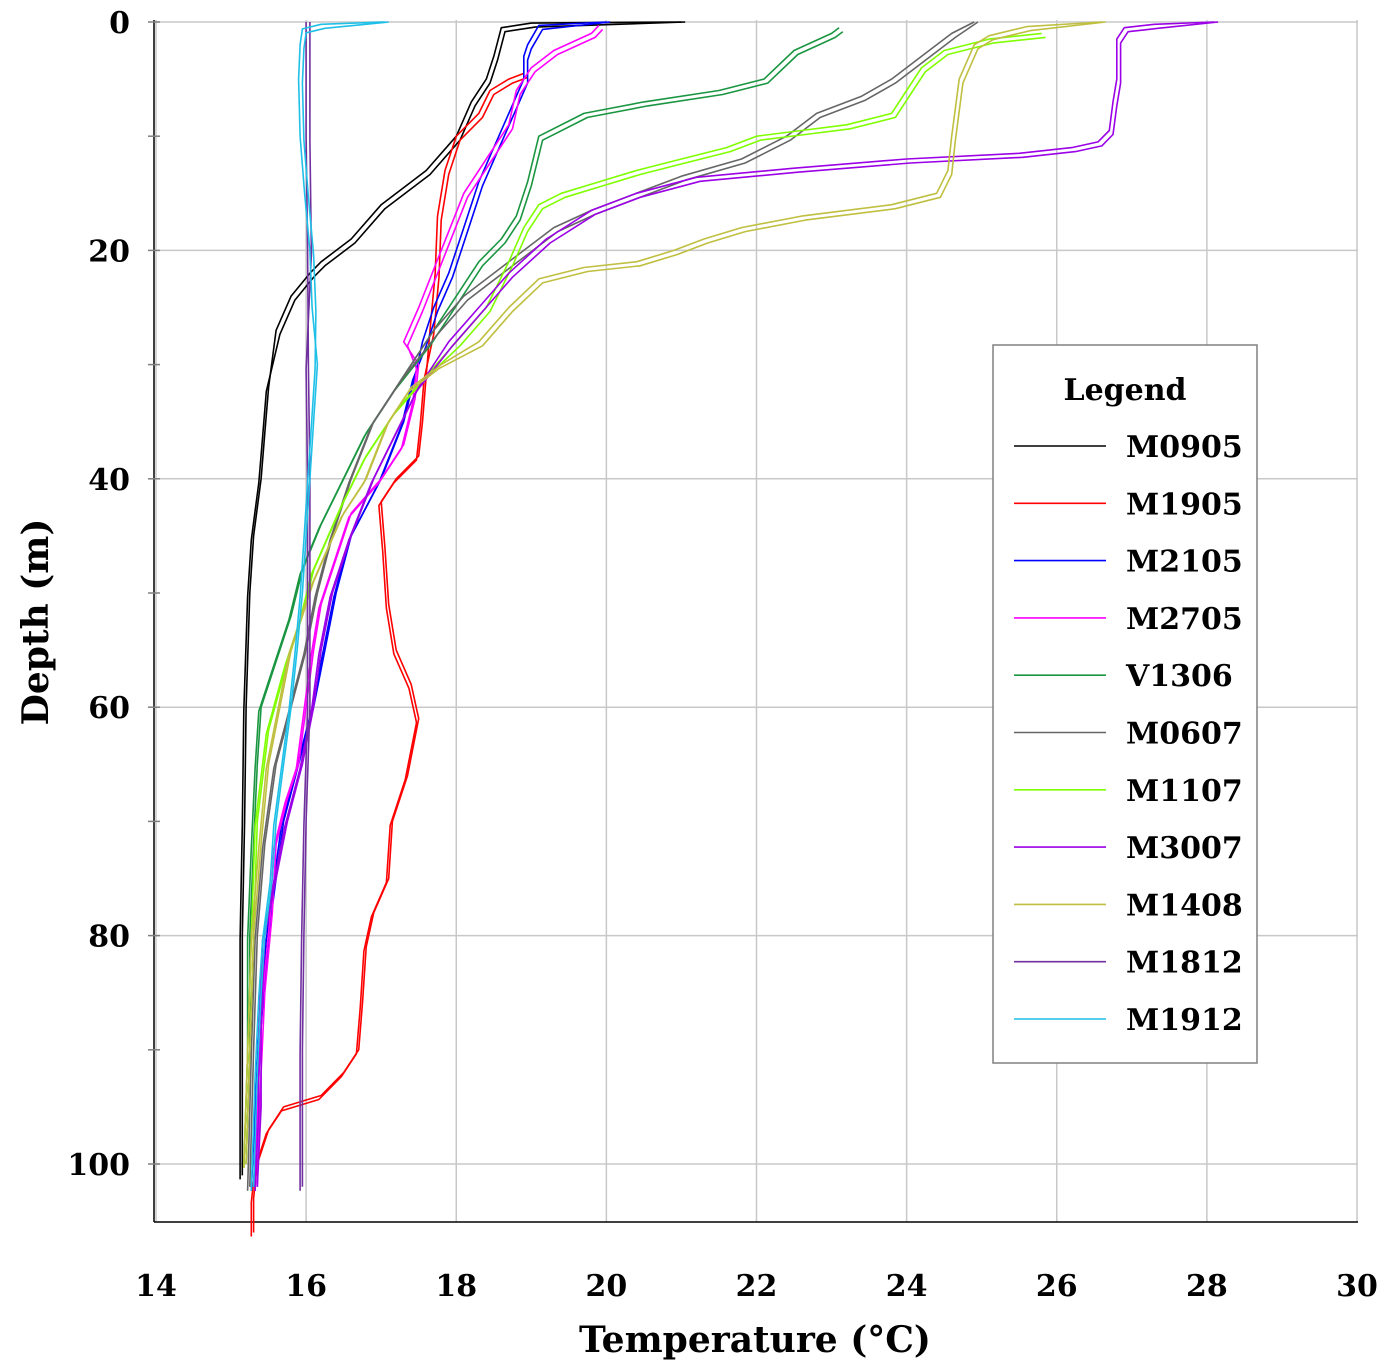 The image size is (1380, 1372). Describe the element at coordinates (1184, 447) in the screenshot. I see `legend-label-M0905: M0905` at that location.